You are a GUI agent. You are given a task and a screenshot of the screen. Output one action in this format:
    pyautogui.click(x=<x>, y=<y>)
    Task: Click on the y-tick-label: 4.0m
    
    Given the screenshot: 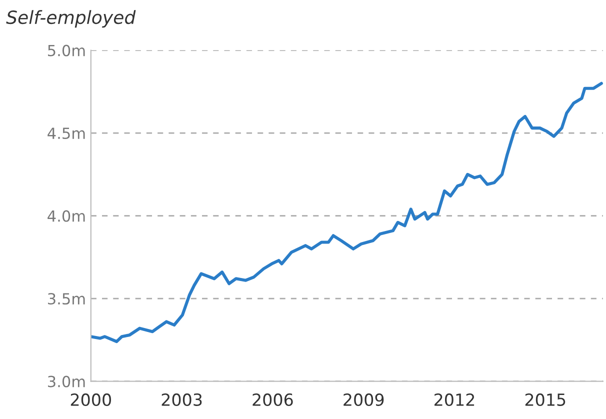 What is the action you would take?
    pyautogui.click(x=66, y=216)
    